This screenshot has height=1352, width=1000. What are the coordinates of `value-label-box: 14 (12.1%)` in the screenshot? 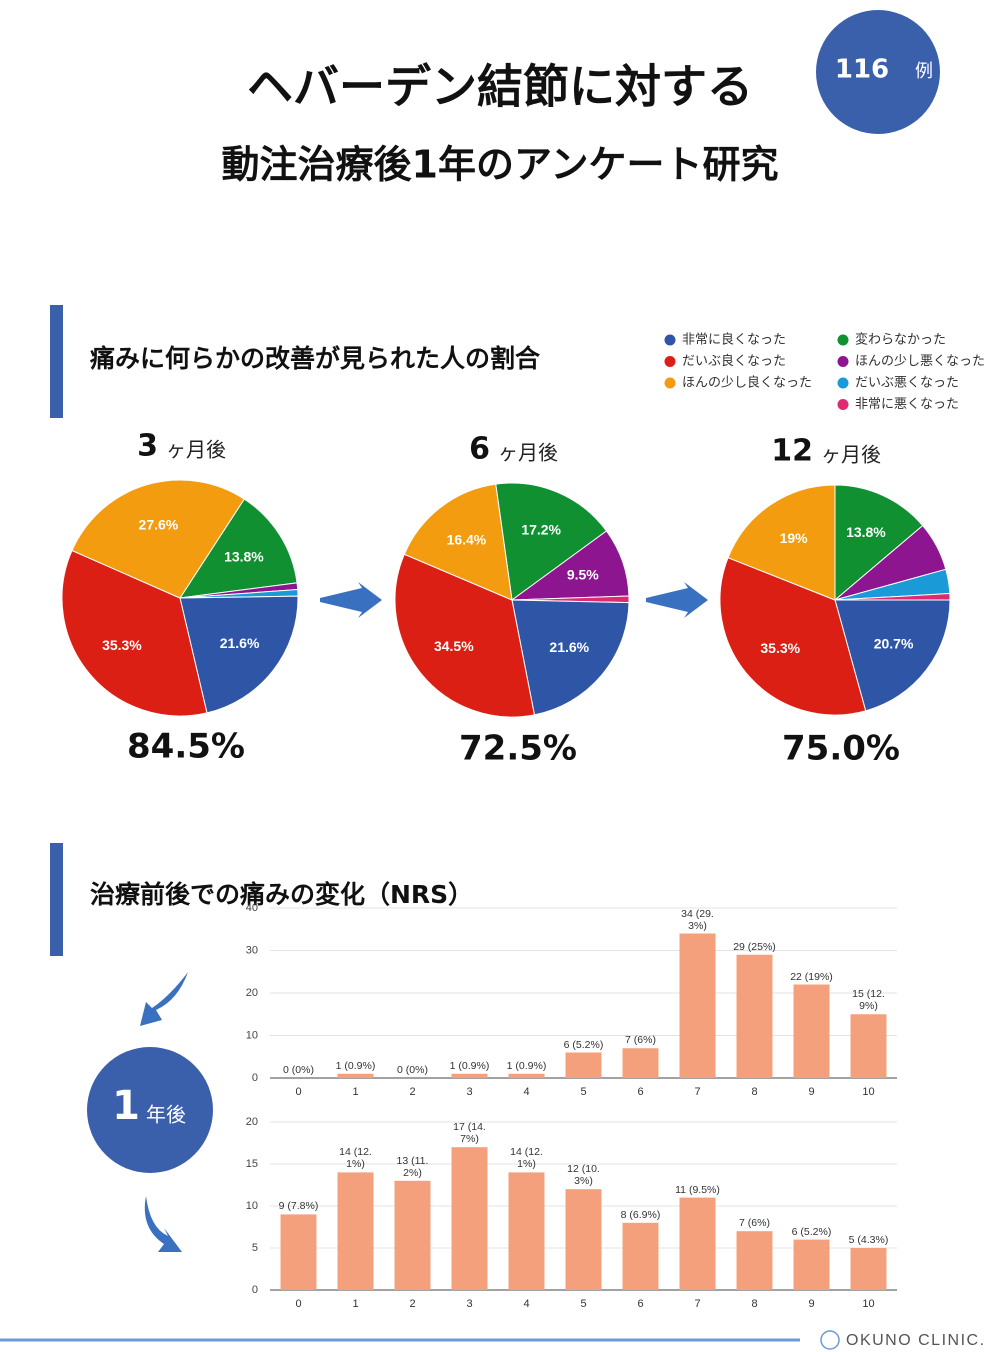 It's located at (526, 1158).